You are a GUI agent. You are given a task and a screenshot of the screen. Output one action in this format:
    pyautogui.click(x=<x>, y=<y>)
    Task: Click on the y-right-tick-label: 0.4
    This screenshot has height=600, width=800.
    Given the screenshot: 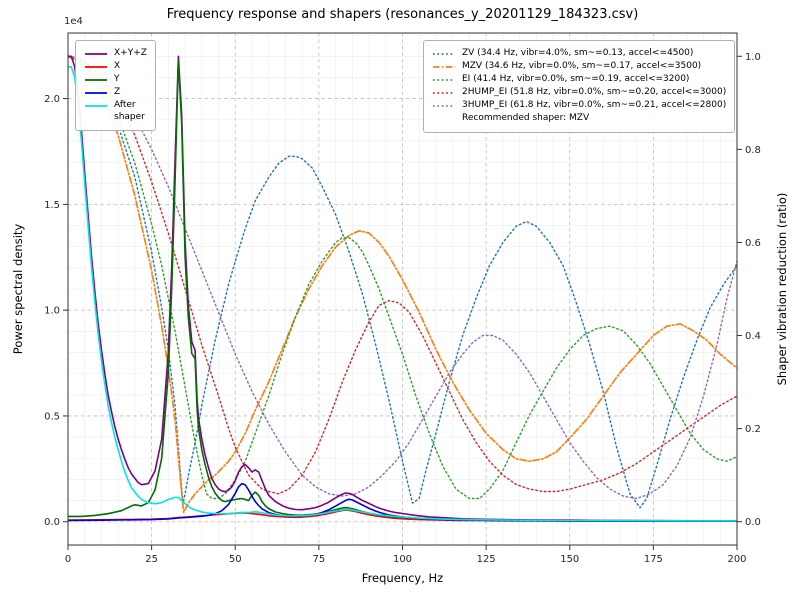 What is the action you would take?
    pyautogui.click(x=753, y=336)
    